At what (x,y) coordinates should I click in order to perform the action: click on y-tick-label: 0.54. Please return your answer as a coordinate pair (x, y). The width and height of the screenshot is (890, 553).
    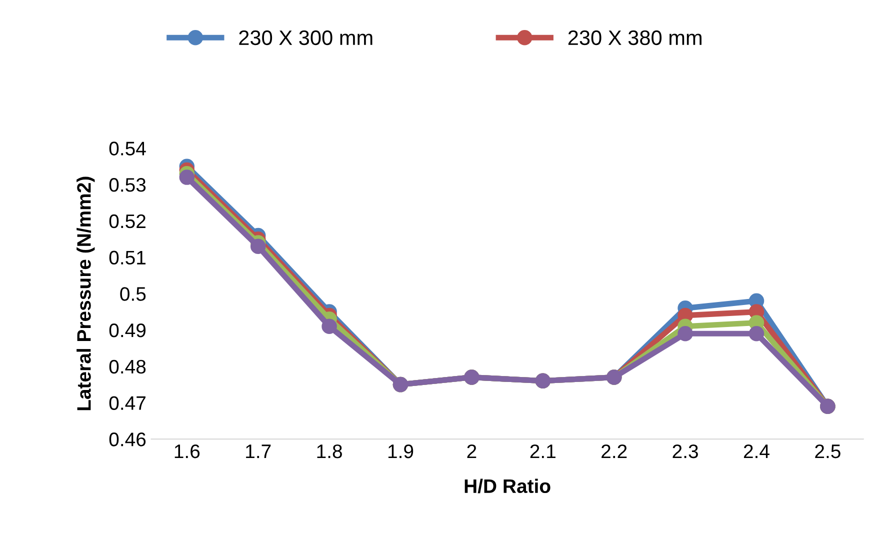
    Looking at the image, I should click on (127, 149).